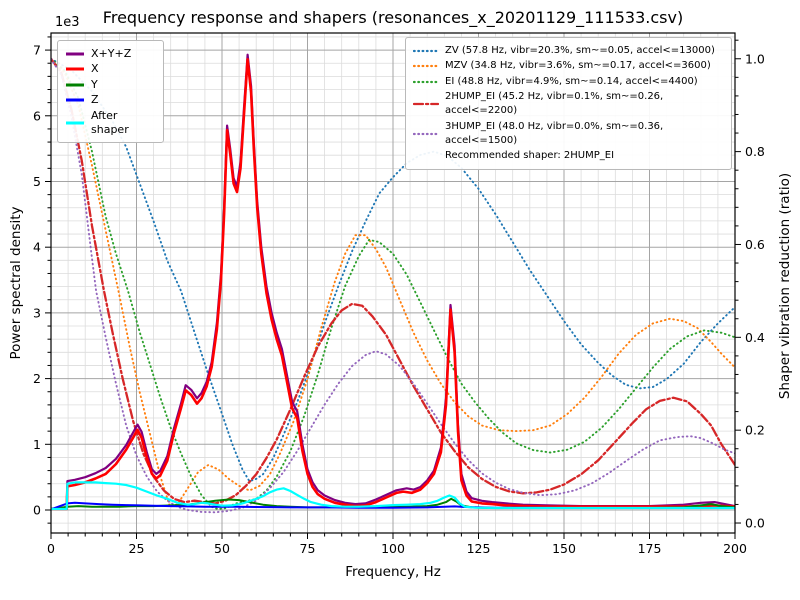  I want to click on legend-label: X+Y+Z, so click(111, 53).